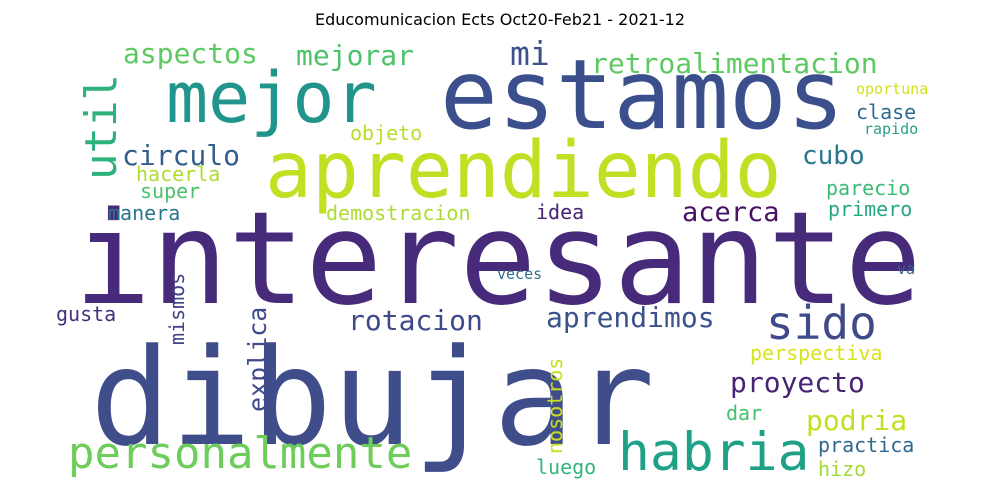 This screenshot has height=500, width=1000. What do you see at coordinates (398, 213) in the screenshot?
I see `word-demostracion: demostracion` at bounding box center [398, 213].